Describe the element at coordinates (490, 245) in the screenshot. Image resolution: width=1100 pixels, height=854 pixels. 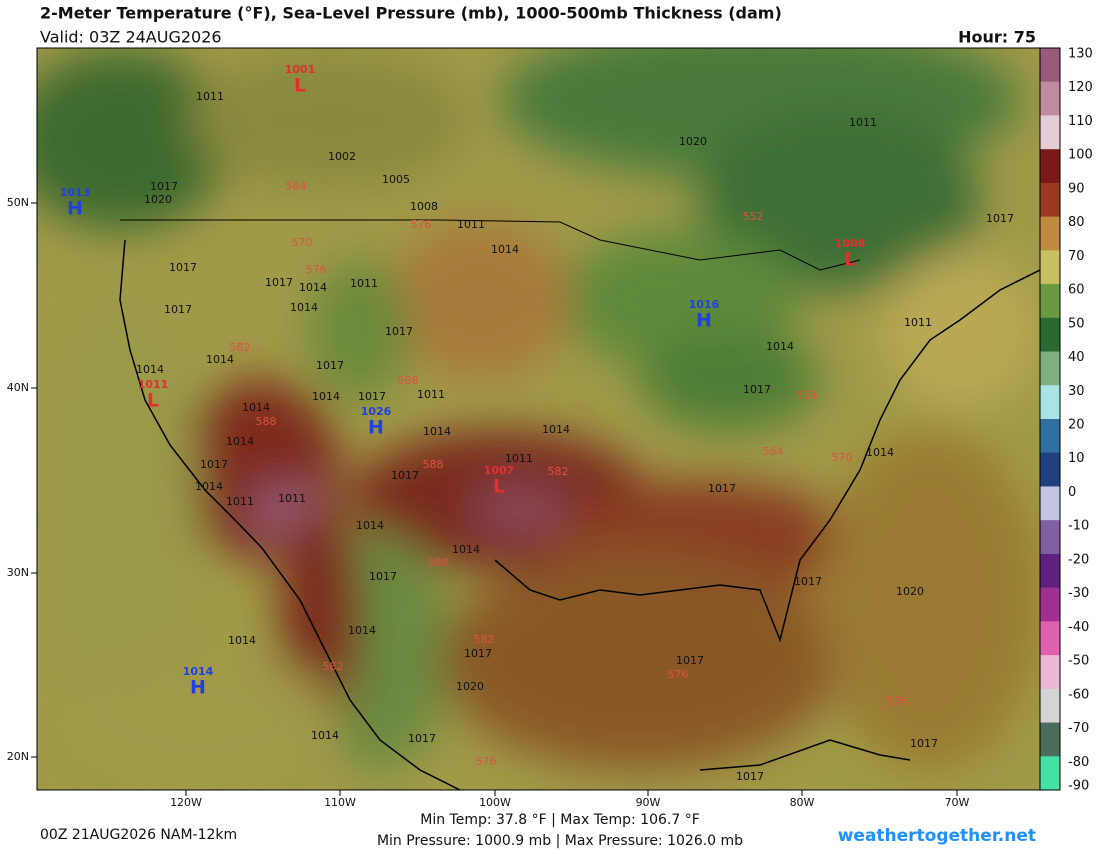
I see `border` at that location.